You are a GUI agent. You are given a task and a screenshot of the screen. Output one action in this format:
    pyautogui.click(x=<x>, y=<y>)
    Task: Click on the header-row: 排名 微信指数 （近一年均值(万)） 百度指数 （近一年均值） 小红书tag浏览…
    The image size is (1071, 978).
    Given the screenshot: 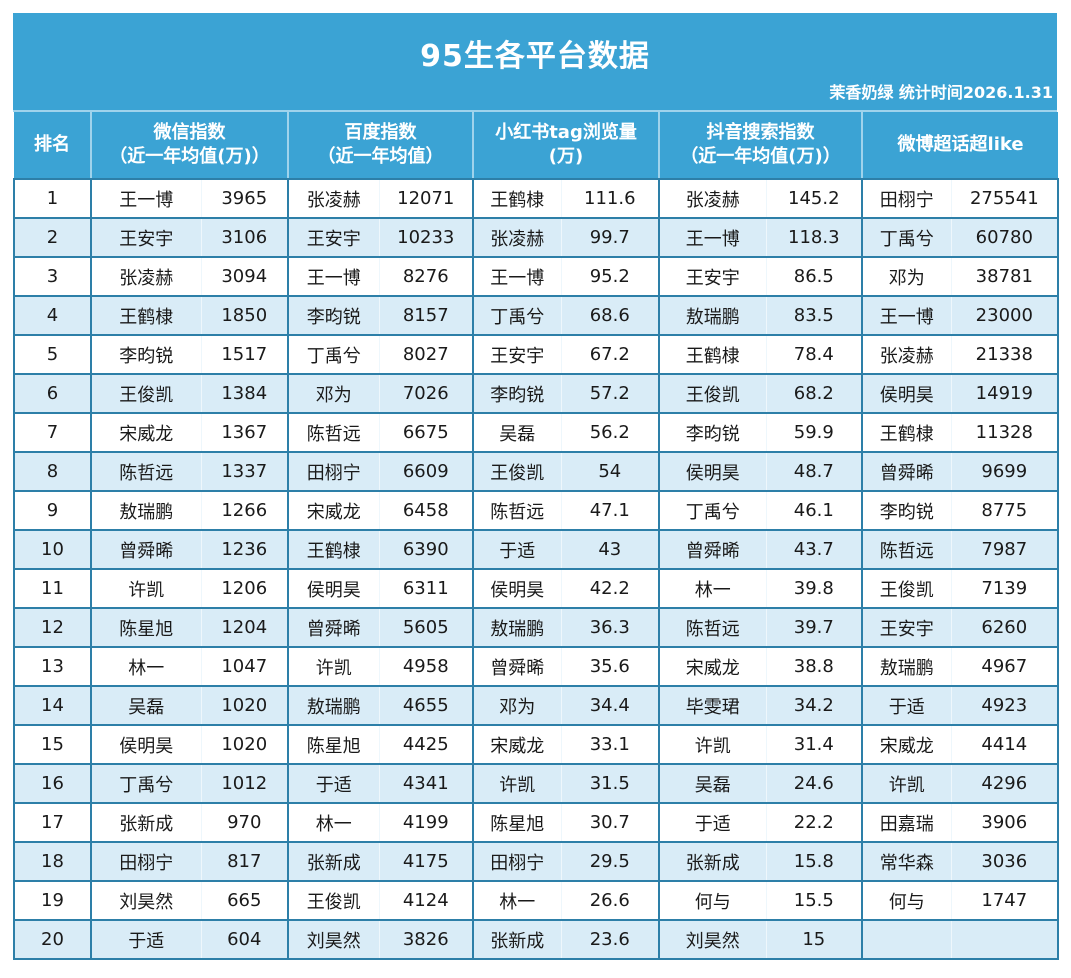 What is the action you would take?
    pyautogui.click(x=536, y=146)
    